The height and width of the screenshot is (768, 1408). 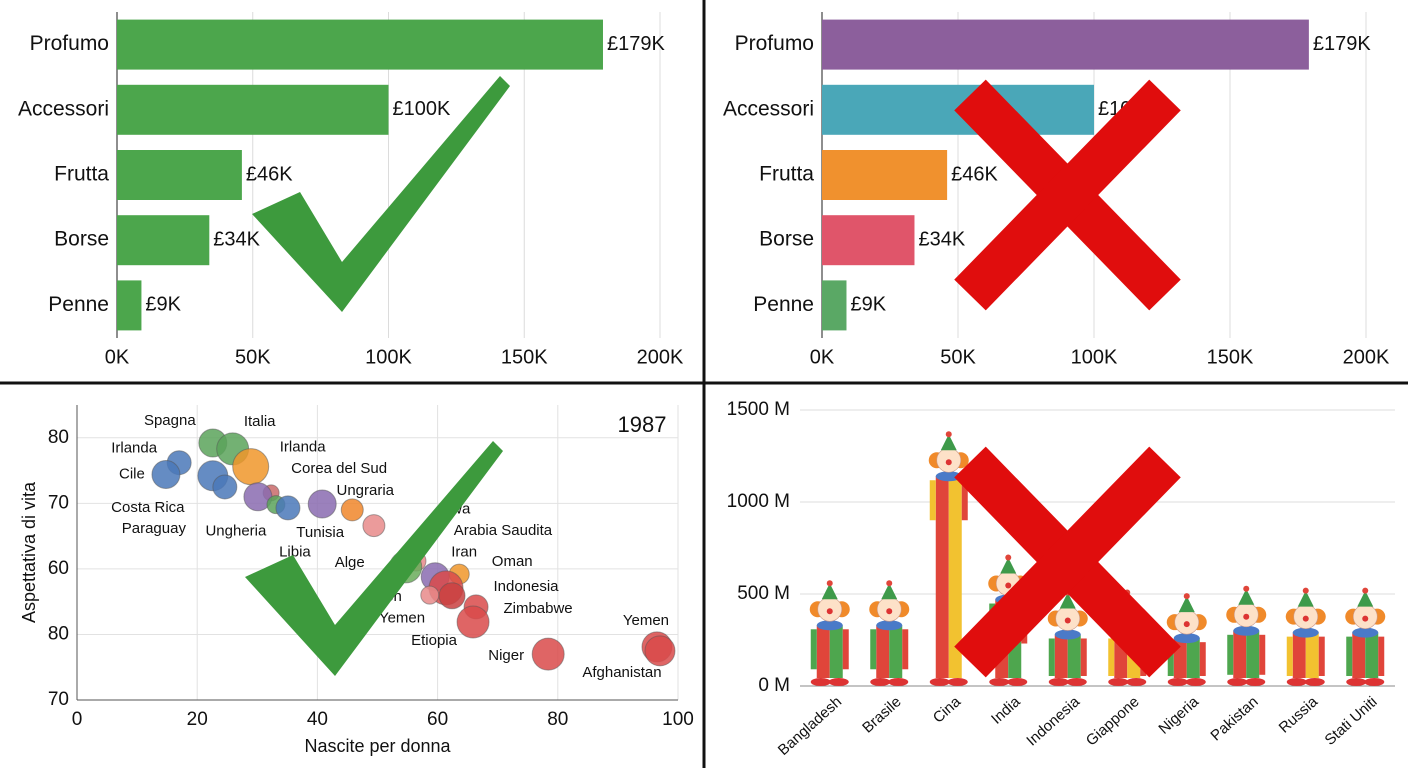 What do you see at coordinates (506, 655) in the screenshot?
I see `point-label: Niger` at bounding box center [506, 655].